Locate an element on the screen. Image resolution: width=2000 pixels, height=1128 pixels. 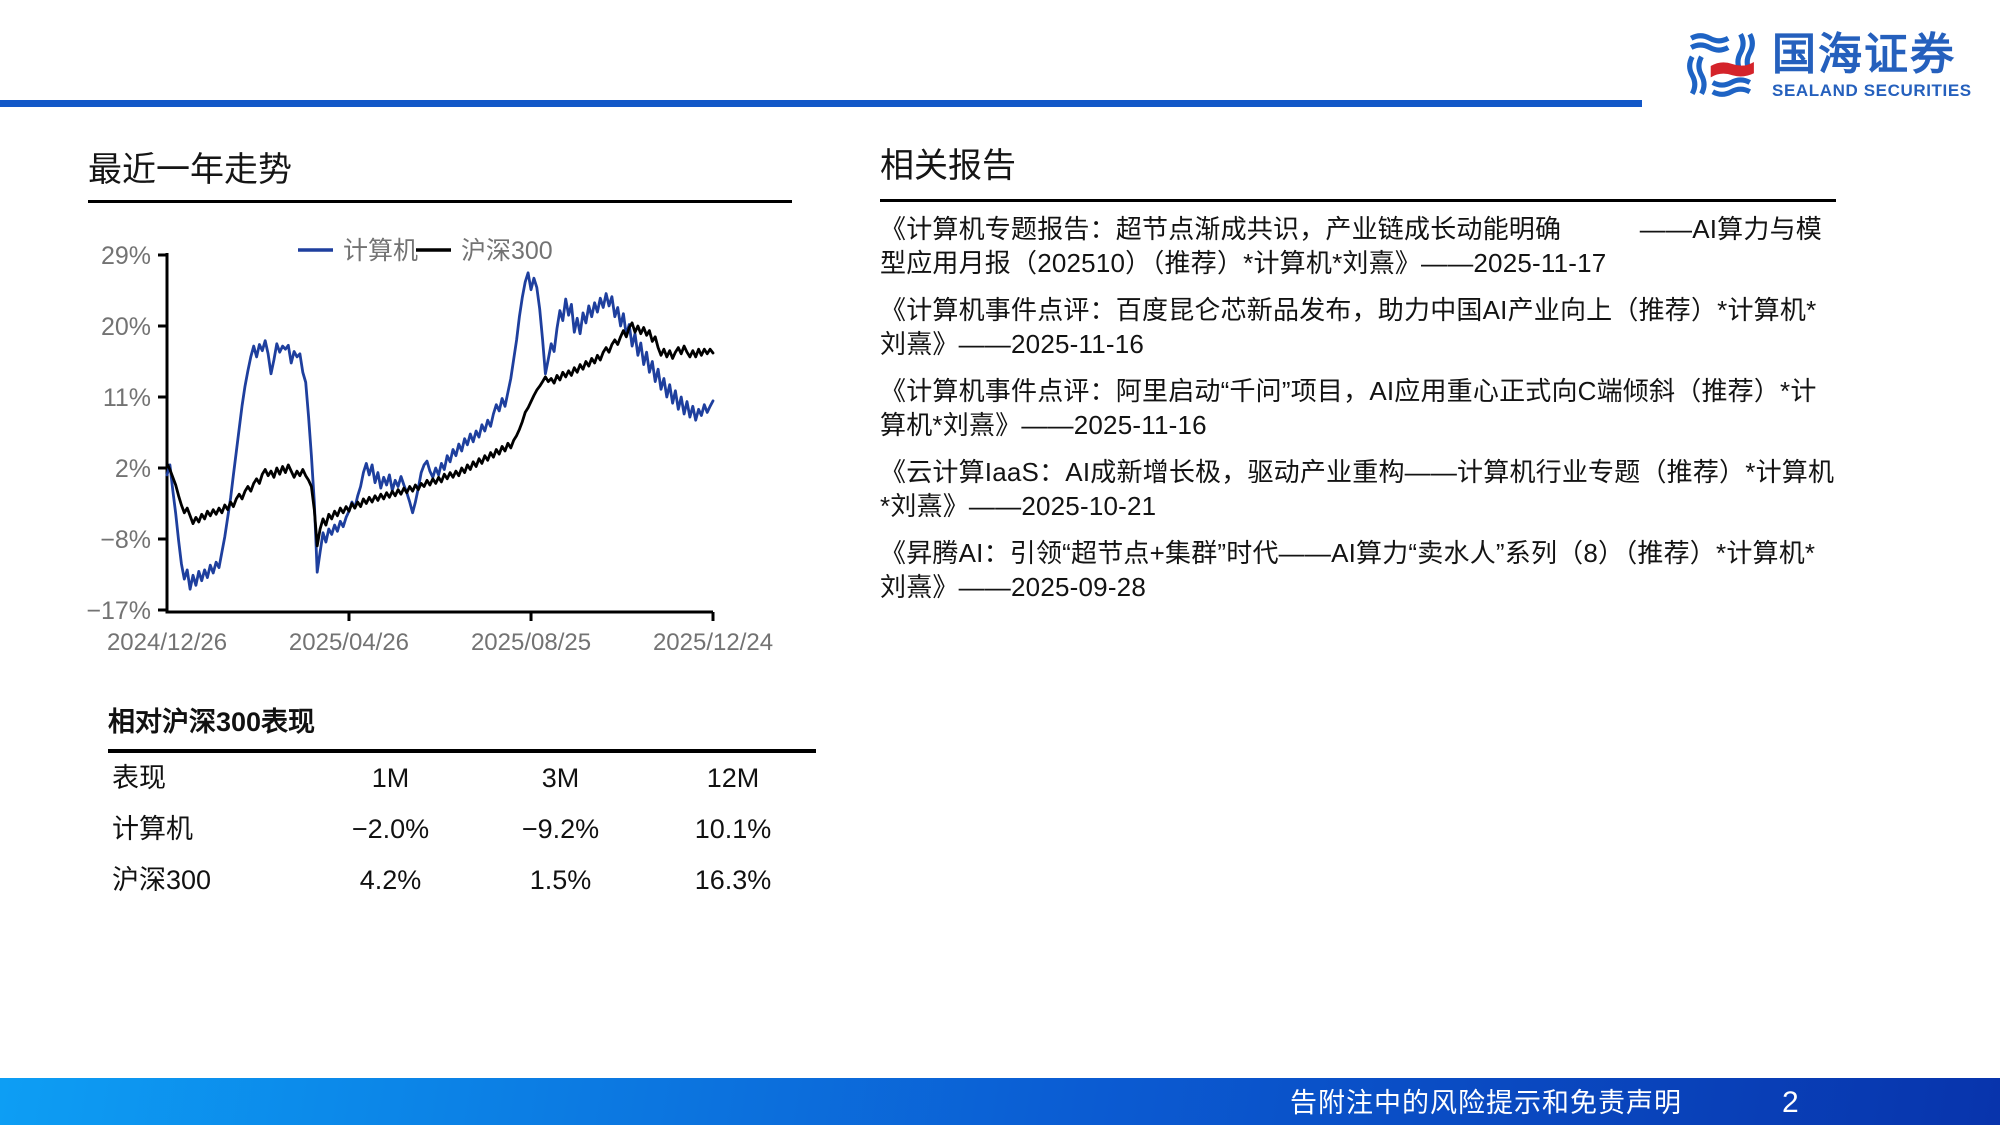
perf-column-header: 表现 is located at coordinates (139, 778).